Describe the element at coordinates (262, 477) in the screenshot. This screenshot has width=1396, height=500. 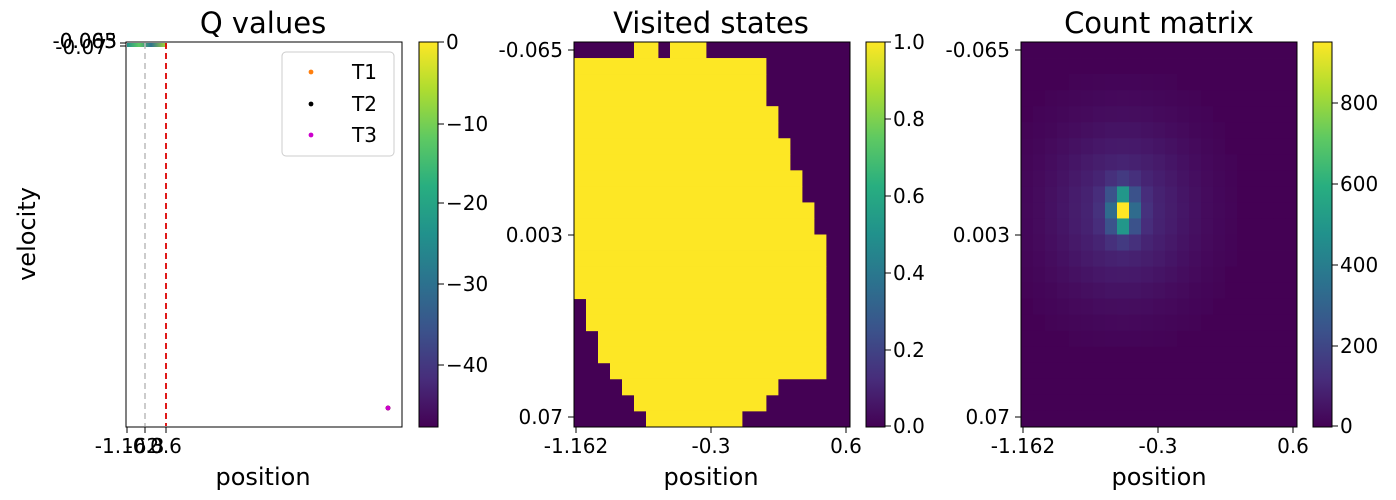
I see `q-values-xlabel: position` at that location.